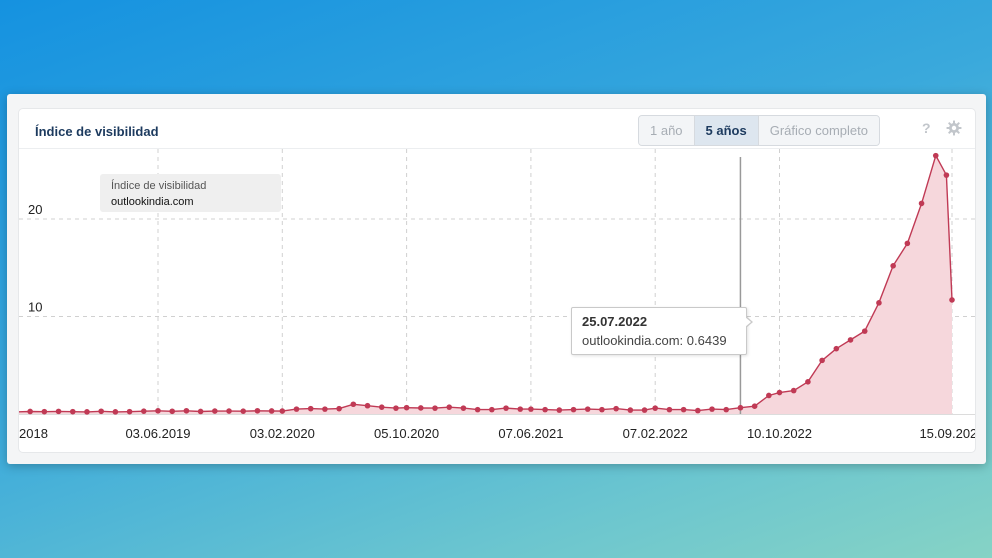 Image resolution: width=992 pixels, height=558 pixels. What do you see at coordinates (655, 433) in the screenshot?
I see `x-tick-label: 07.02.2022` at bounding box center [655, 433].